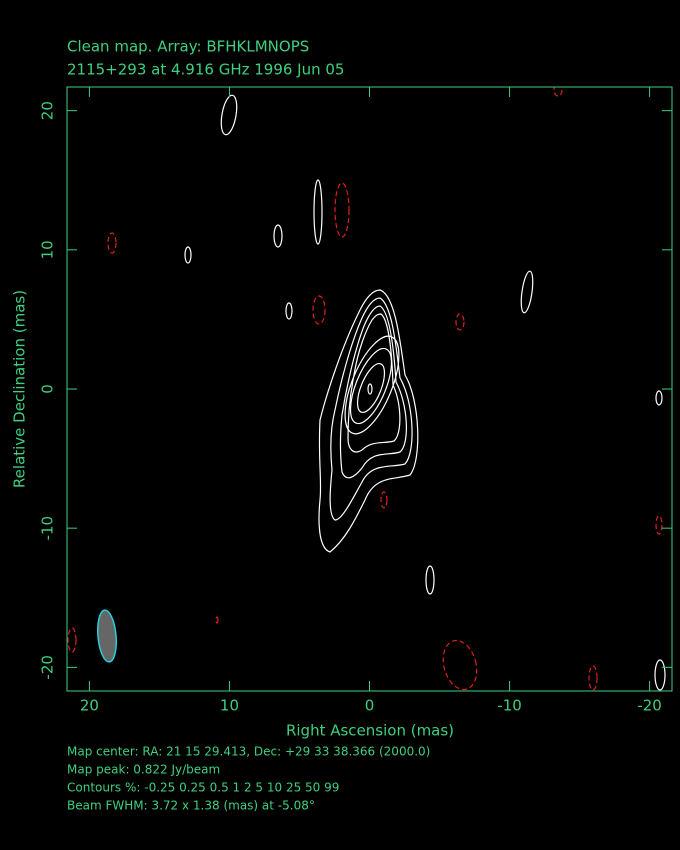 The width and height of the screenshot is (680, 850). What do you see at coordinates (48, 667) in the screenshot?
I see `y-tick-label: -20` at bounding box center [48, 667].